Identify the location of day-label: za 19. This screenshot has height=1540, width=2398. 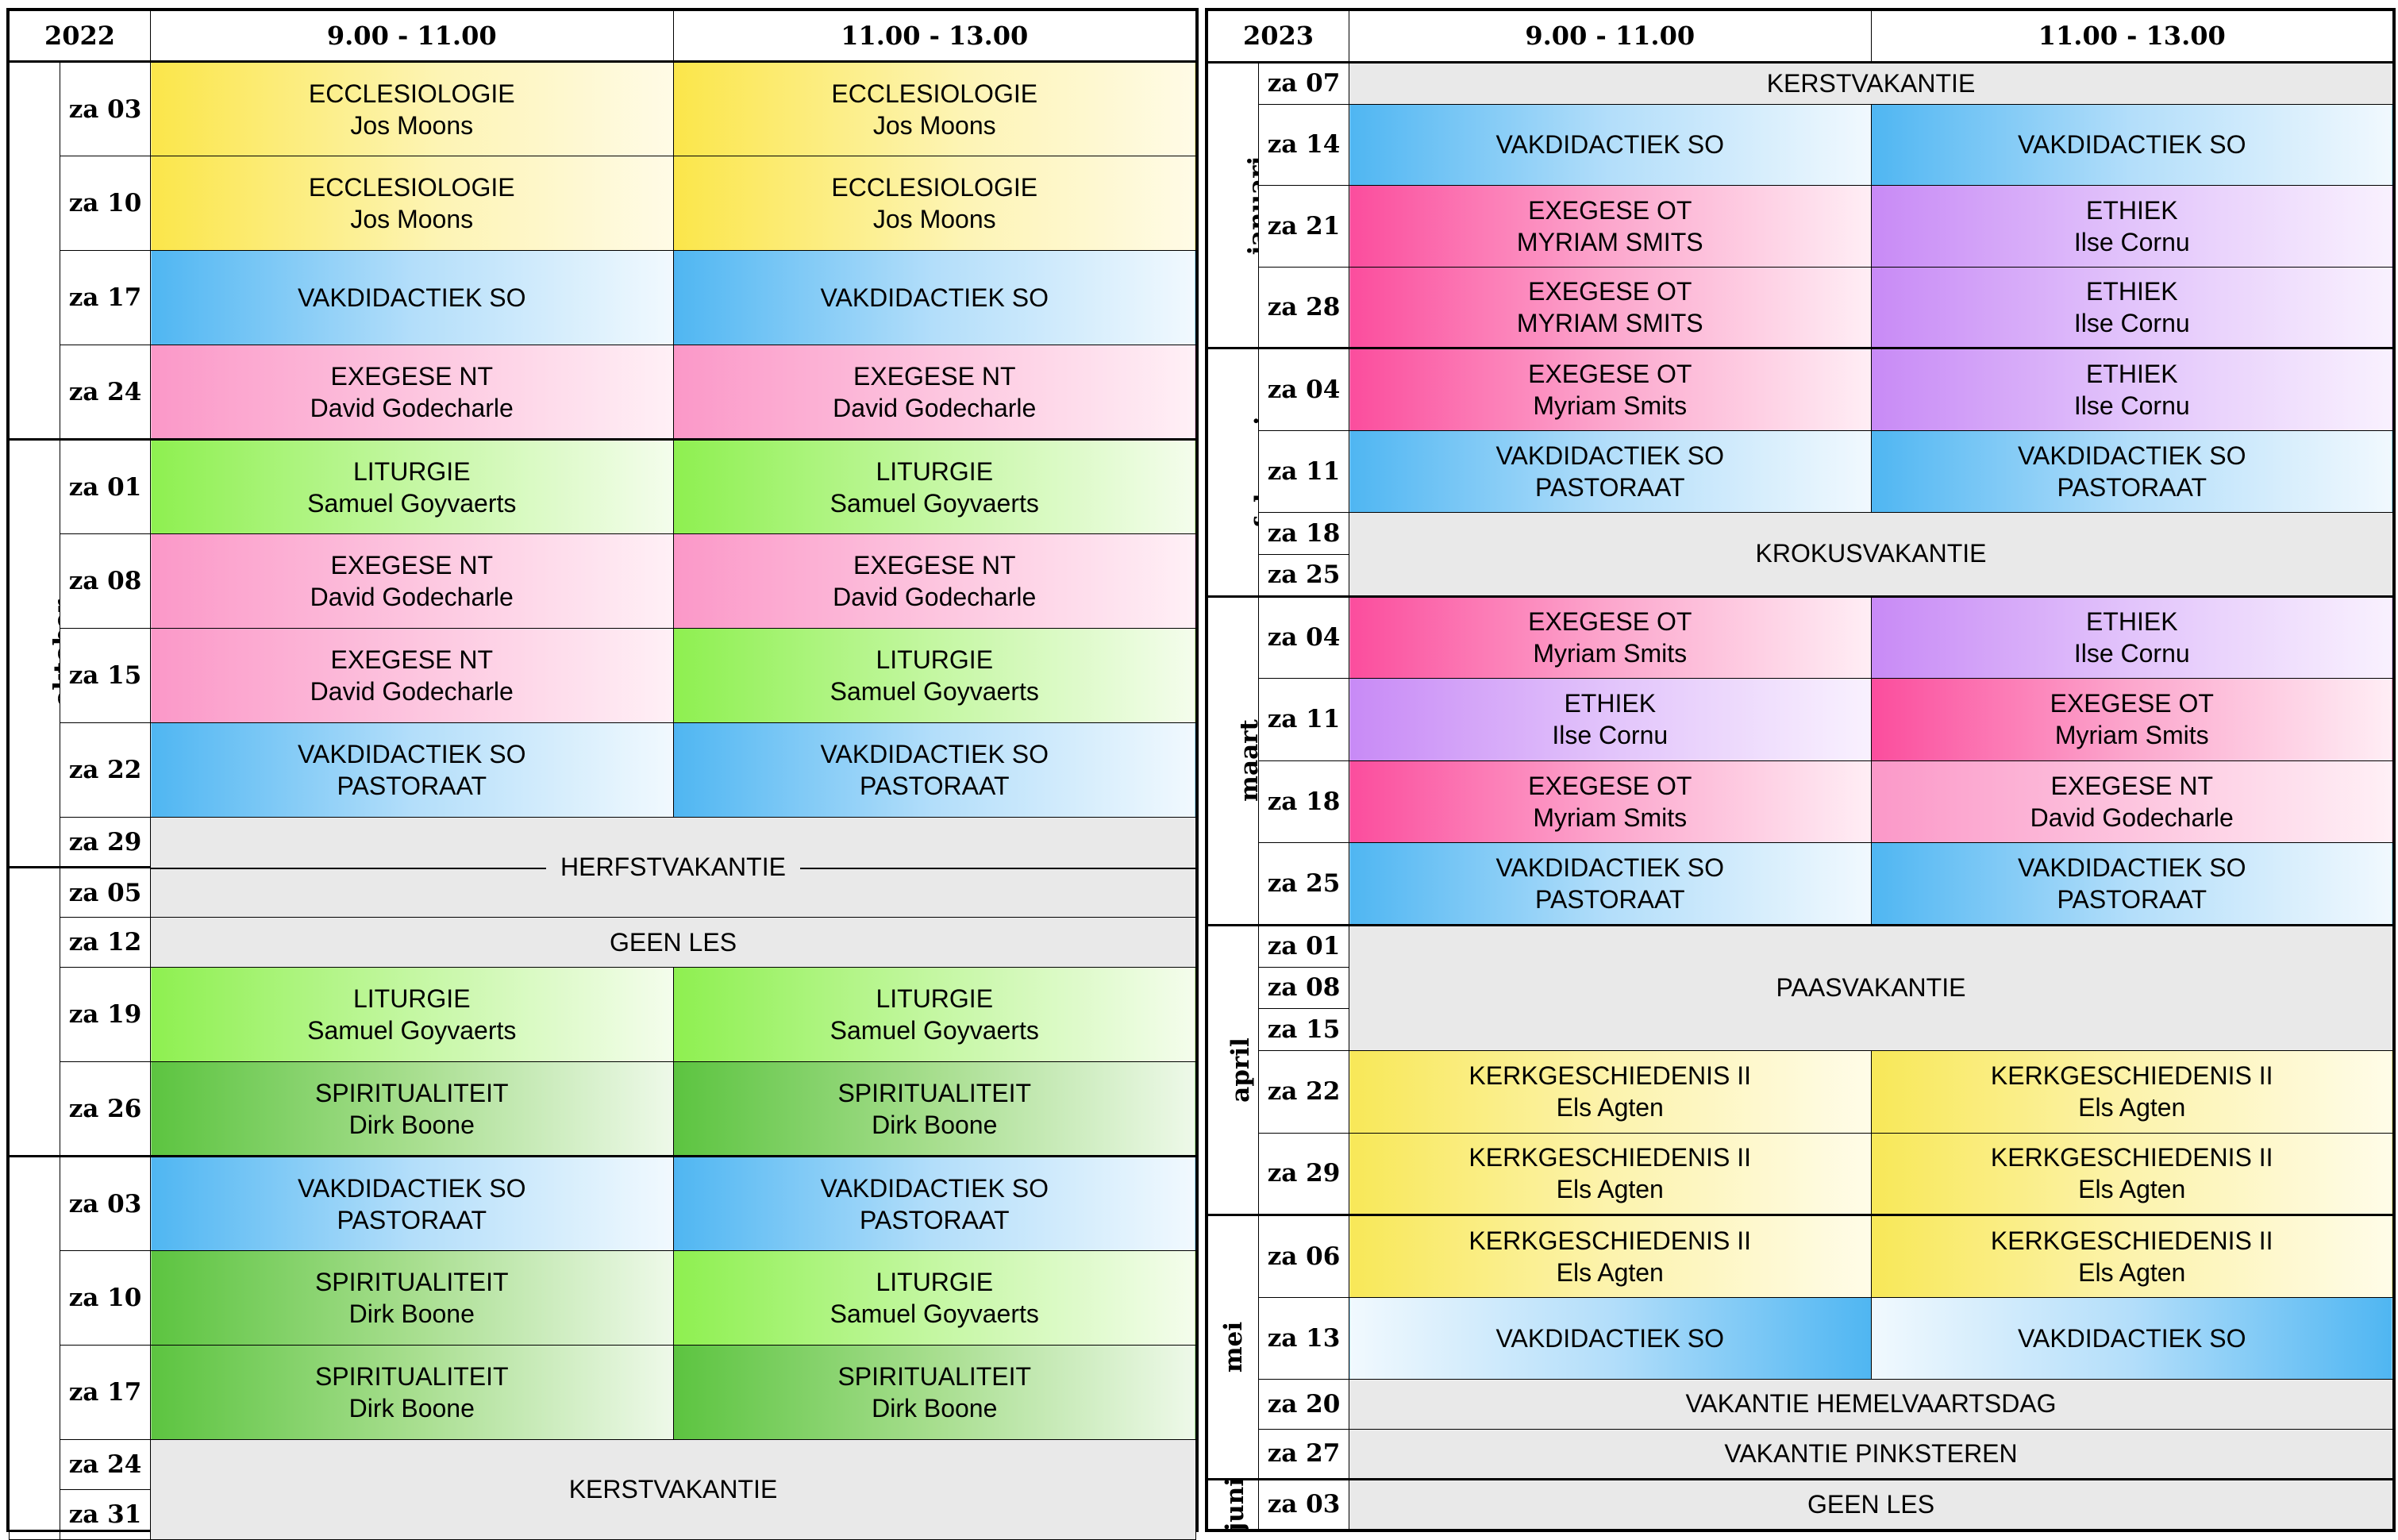
(105, 1014).